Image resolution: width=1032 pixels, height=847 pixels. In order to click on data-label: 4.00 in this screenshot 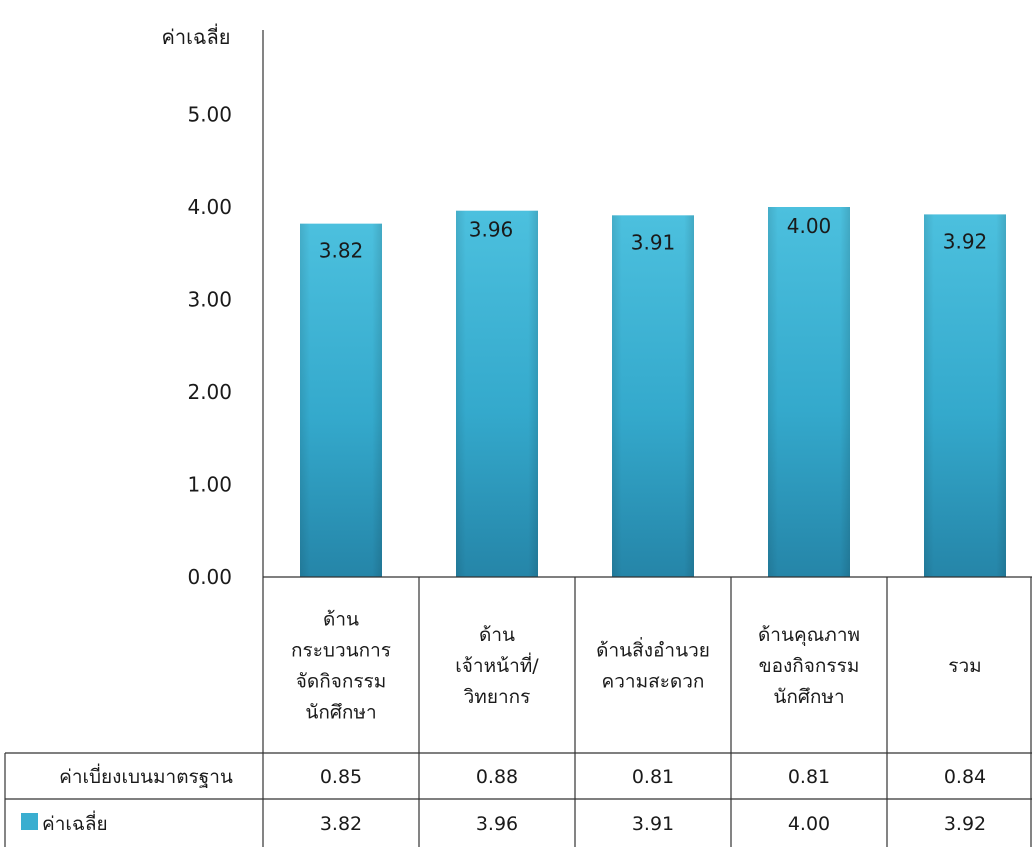, I will do `click(809, 226)`.